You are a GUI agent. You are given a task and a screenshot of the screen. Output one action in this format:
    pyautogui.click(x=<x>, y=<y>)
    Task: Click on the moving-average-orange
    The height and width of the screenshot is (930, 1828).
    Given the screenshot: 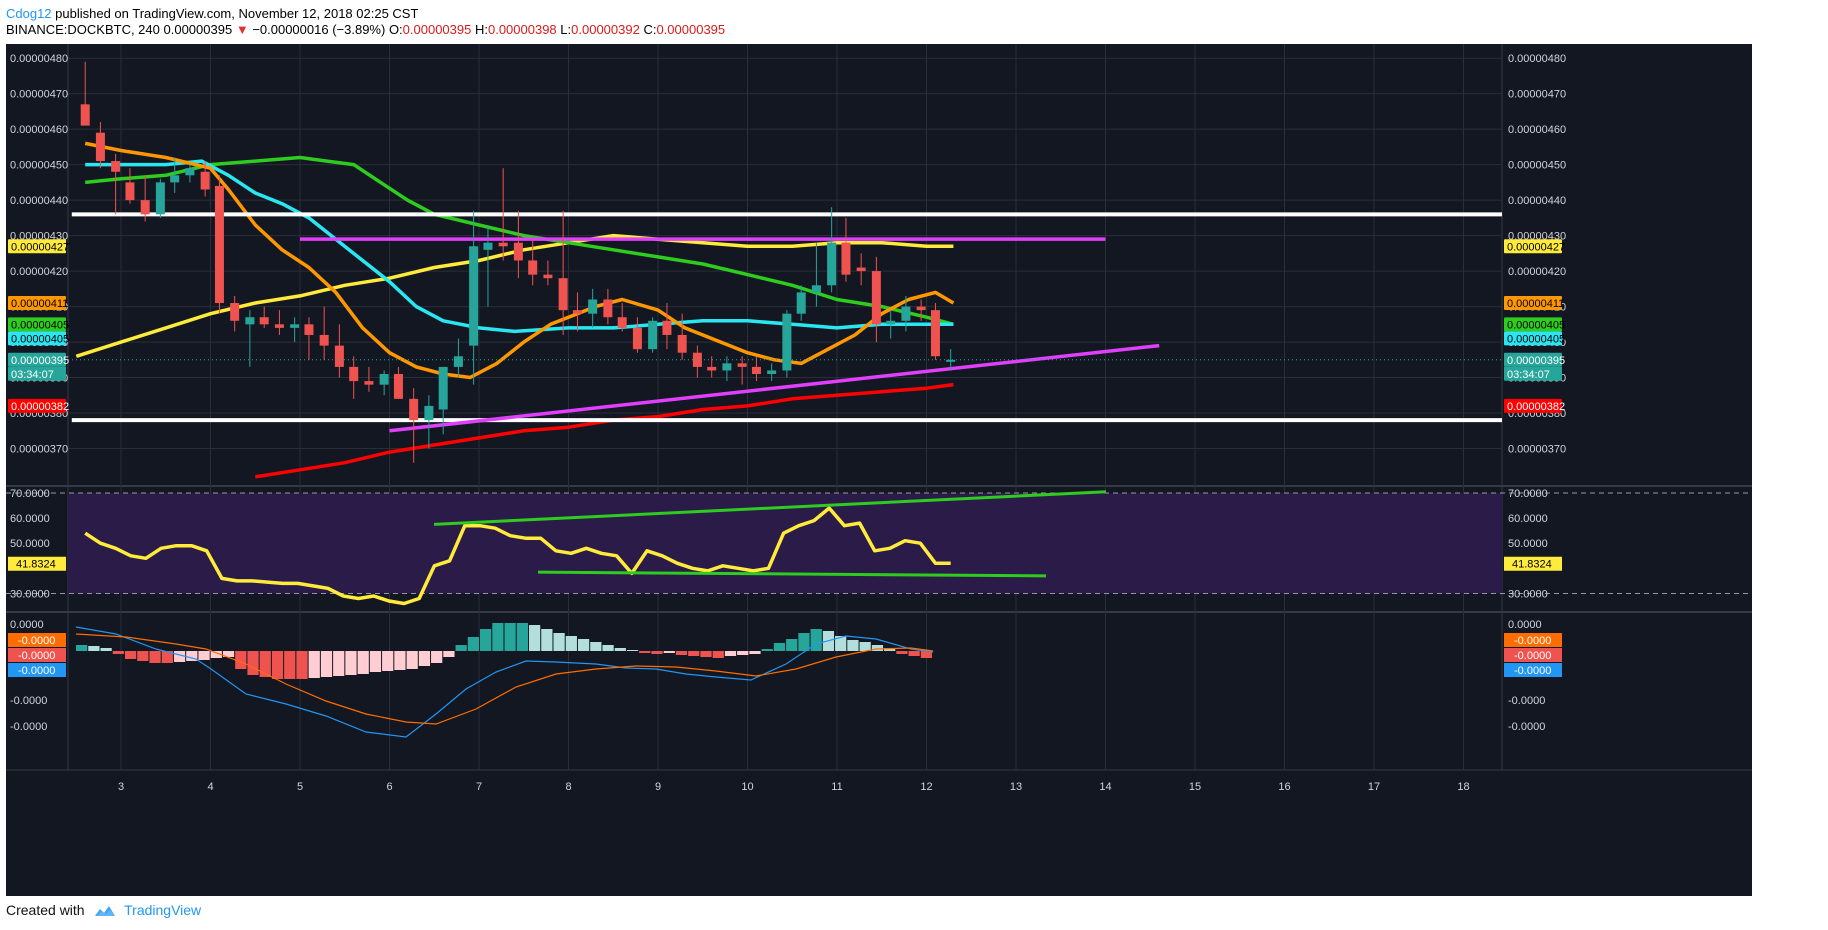 What is the action you would take?
    pyautogui.click(x=519, y=260)
    